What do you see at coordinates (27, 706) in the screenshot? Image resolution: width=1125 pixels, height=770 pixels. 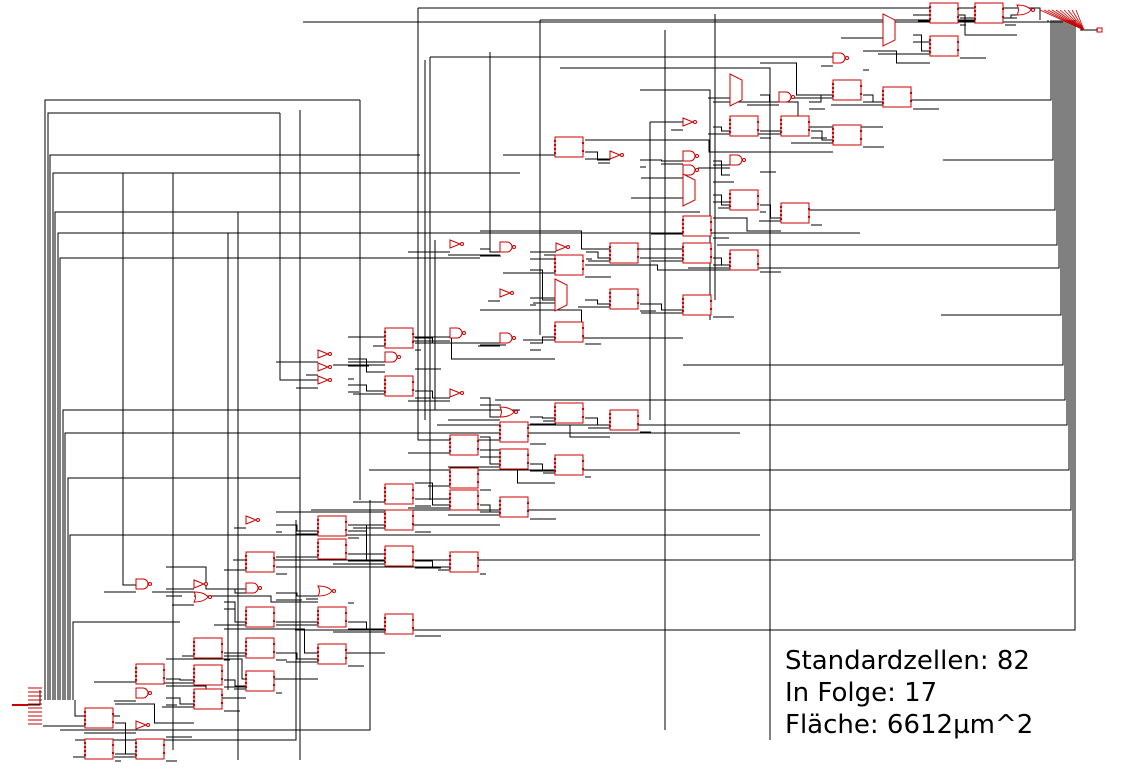 I see `input-pin` at bounding box center [27, 706].